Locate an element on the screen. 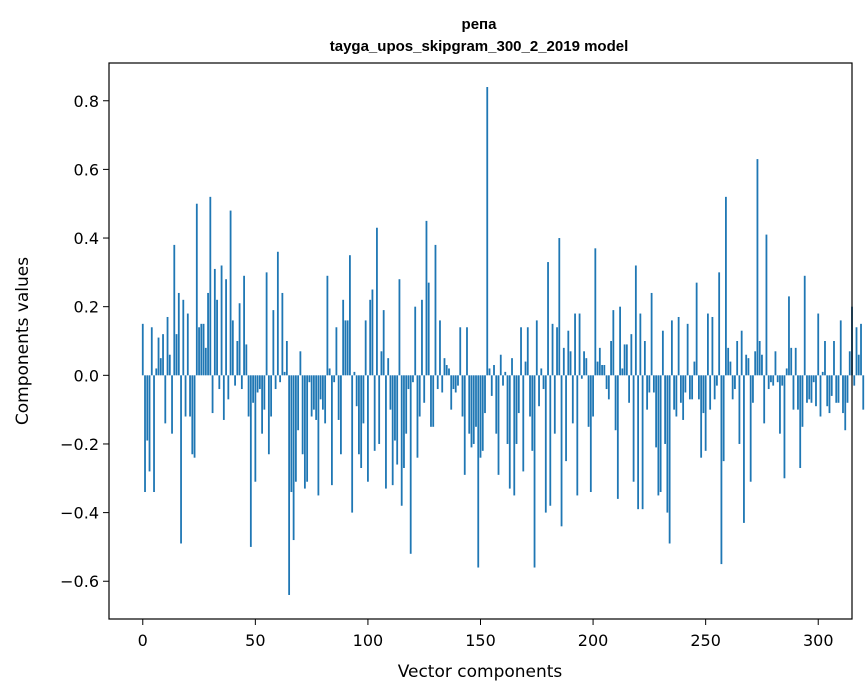 The height and width of the screenshot is (696, 867). y-tick-label: 0.8 is located at coordinates (86, 101).